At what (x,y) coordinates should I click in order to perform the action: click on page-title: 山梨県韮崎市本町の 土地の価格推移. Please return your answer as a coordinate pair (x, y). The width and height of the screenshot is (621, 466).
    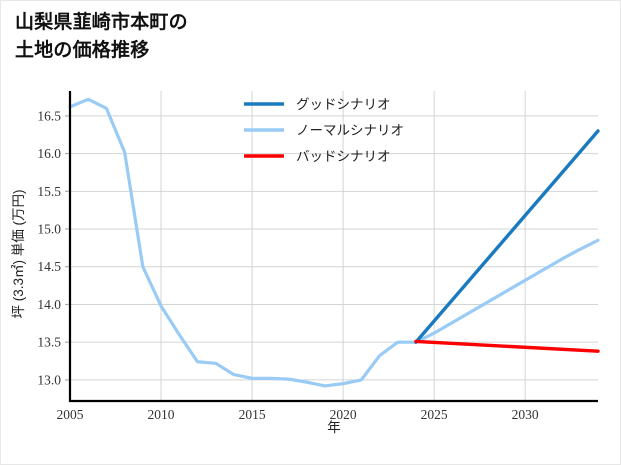
    Looking at the image, I should click on (101, 36).